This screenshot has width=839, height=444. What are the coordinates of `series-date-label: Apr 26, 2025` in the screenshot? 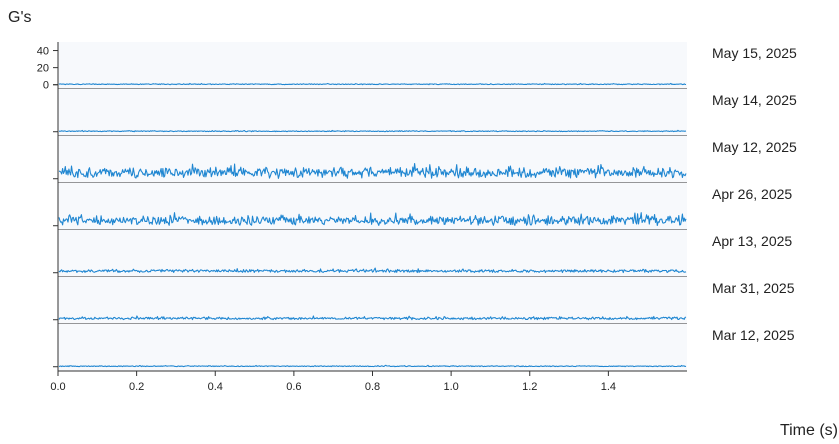 It's located at (752, 194).